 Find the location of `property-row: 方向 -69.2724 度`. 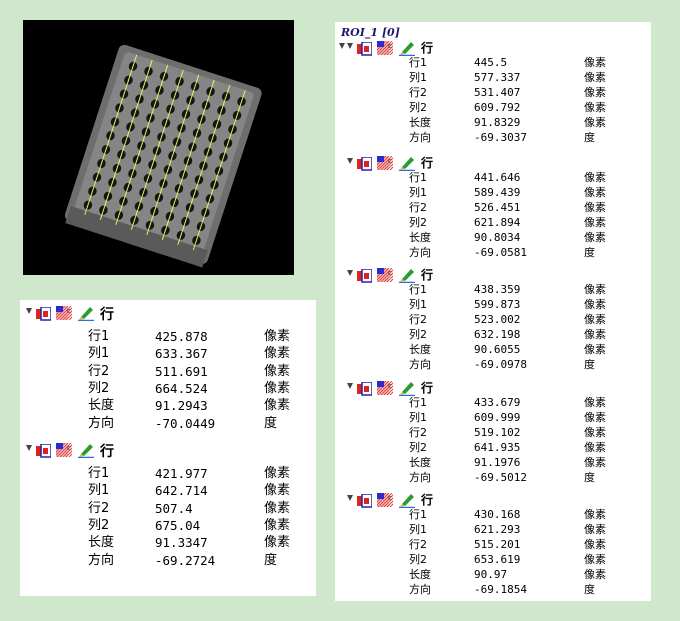

property-row: 方向 -69.2724 度 is located at coordinates (196, 560).